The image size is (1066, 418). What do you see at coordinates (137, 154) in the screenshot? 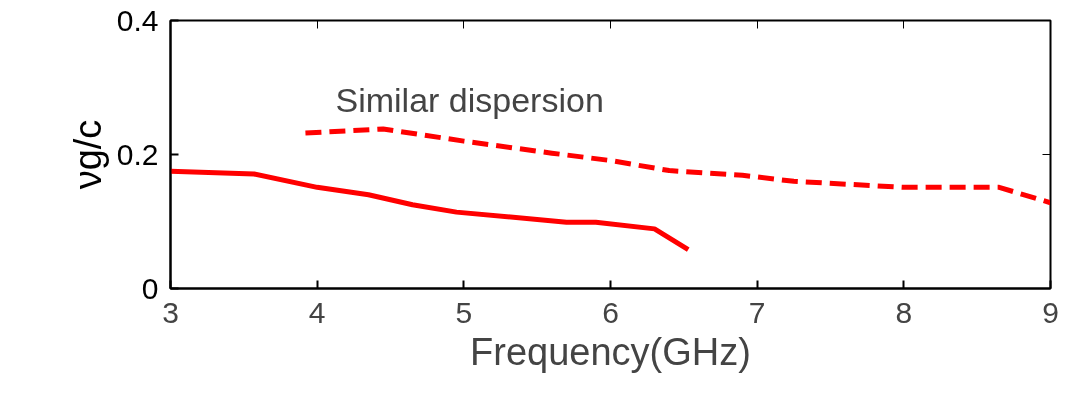
I see `y-tick-label: 0.2` at bounding box center [137, 154].